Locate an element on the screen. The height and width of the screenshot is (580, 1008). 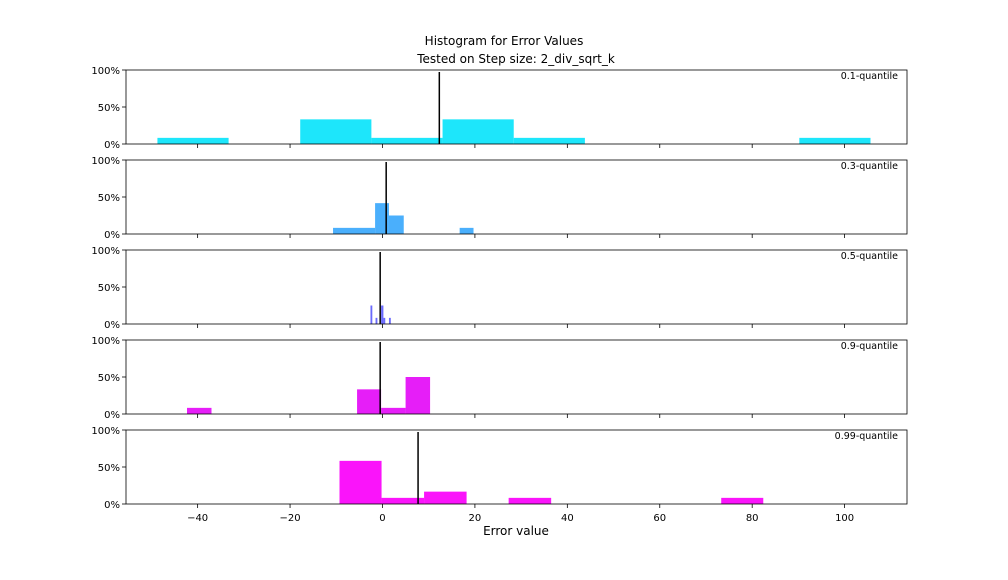
x-tick-label: −40 is located at coordinates (197, 518).